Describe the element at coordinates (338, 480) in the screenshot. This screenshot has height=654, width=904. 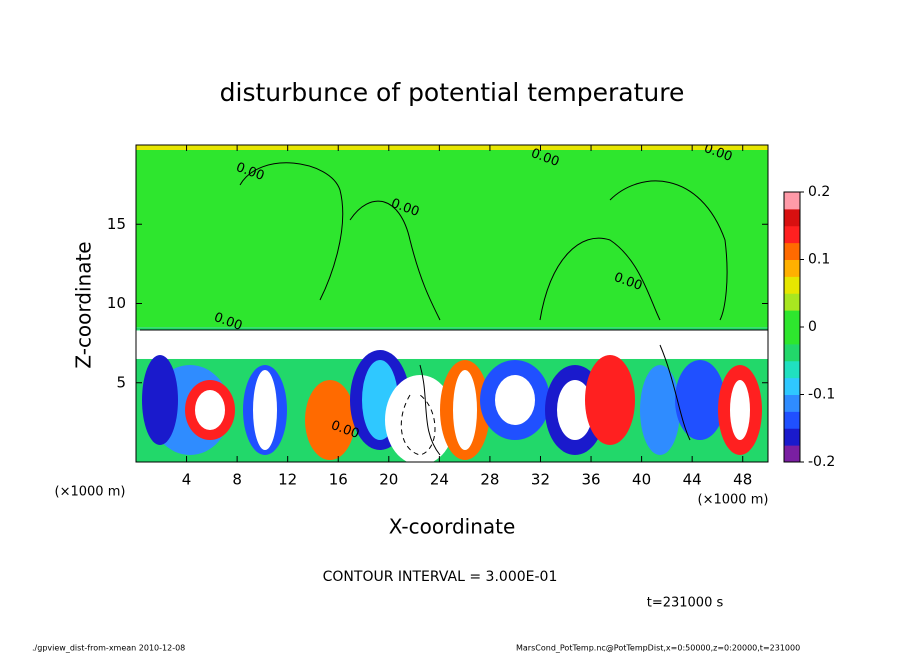
I see `x-tick-label: 16` at that location.